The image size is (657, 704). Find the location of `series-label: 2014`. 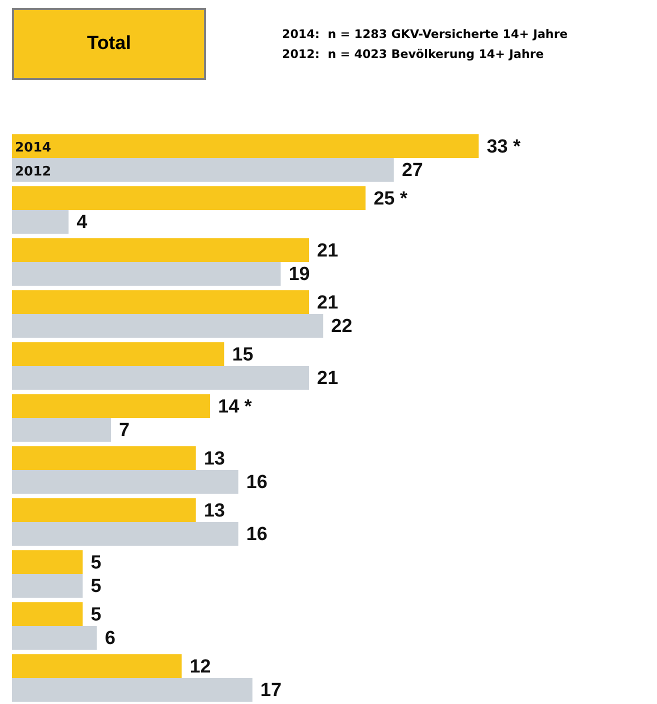

series-label: 2014 is located at coordinates (33, 148).